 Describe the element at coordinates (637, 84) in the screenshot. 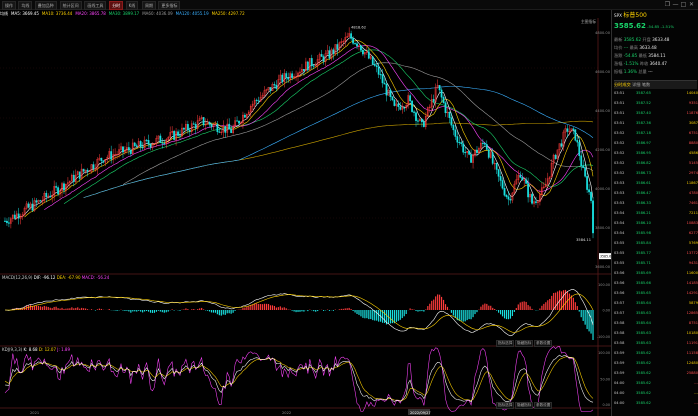

I see `tick-tab: 详细` at that location.